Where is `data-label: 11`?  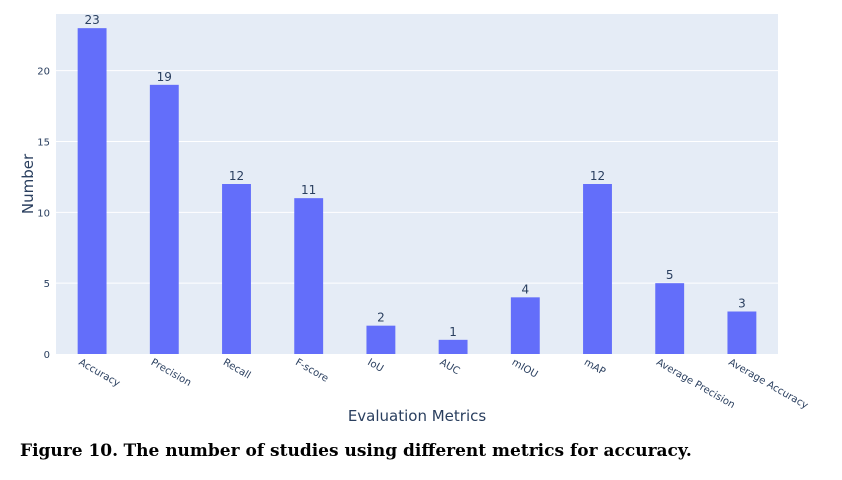 data-label: 11 is located at coordinates (308, 190).